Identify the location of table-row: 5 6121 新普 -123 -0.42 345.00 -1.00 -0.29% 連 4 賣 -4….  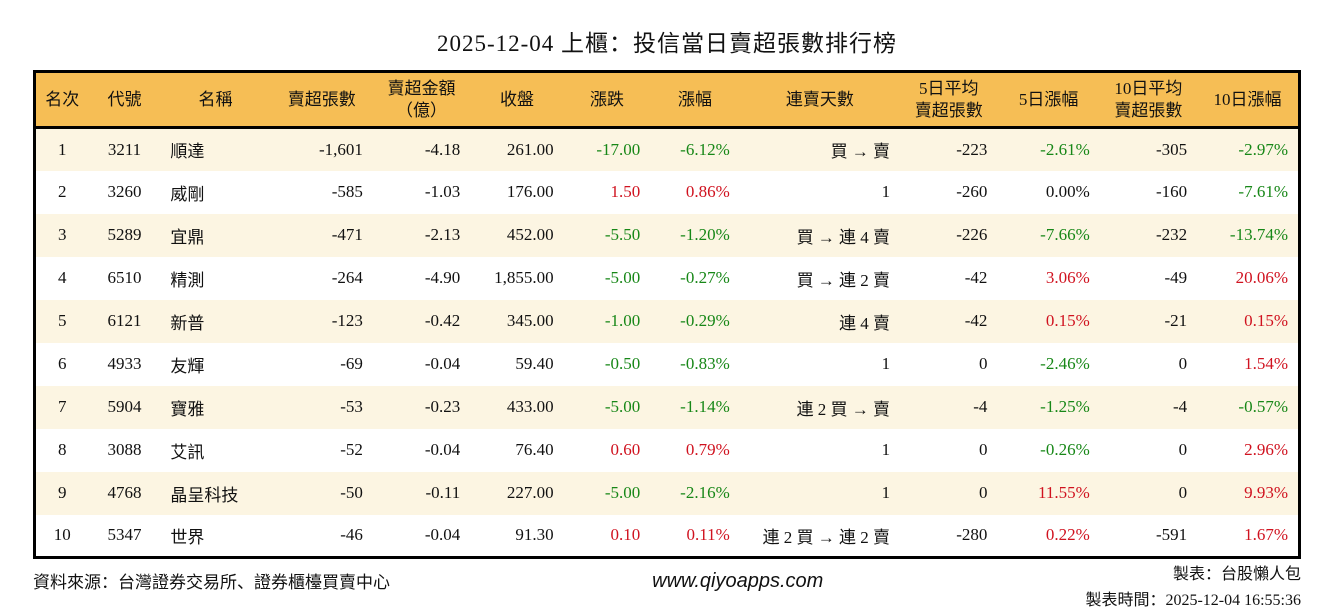
(667, 321).